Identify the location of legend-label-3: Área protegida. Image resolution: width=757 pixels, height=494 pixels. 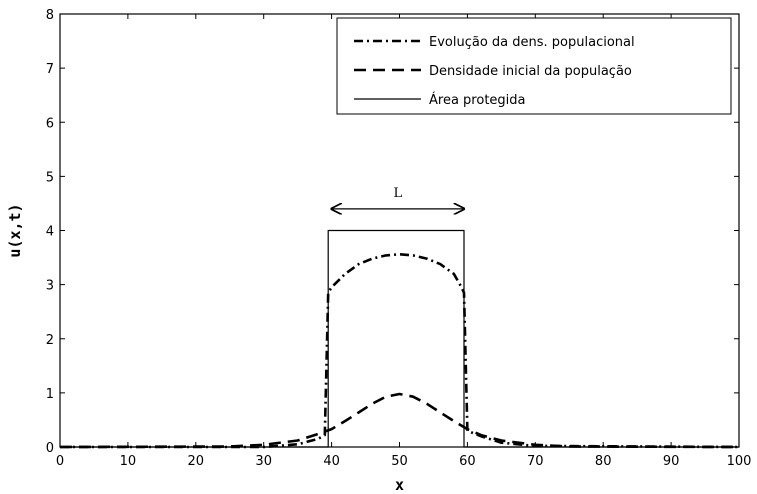
(477, 100).